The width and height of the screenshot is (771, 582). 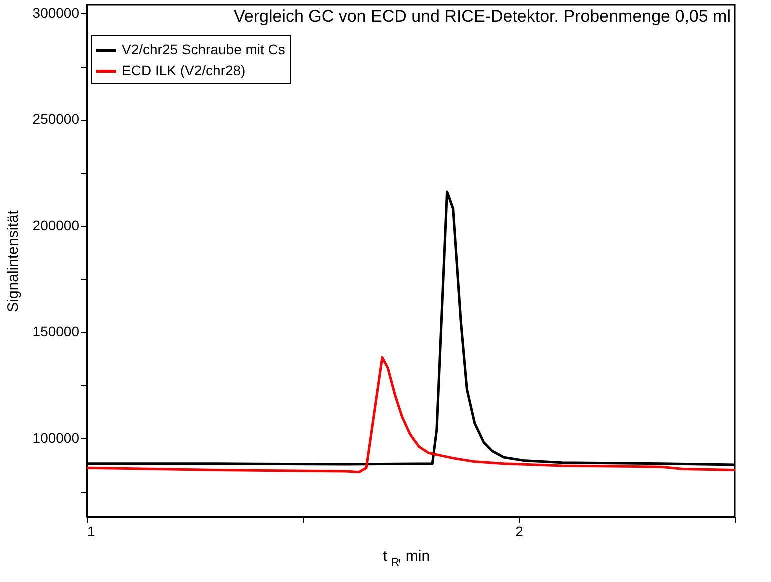 I want to click on x-tick-label: 1, so click(x=92, y=532).